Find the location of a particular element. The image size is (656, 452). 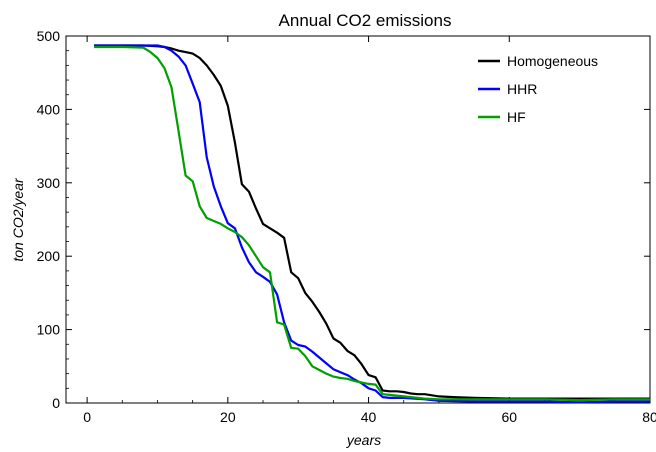

chart-title: Annual CO2 emissions is located at coordinates (365, 20).